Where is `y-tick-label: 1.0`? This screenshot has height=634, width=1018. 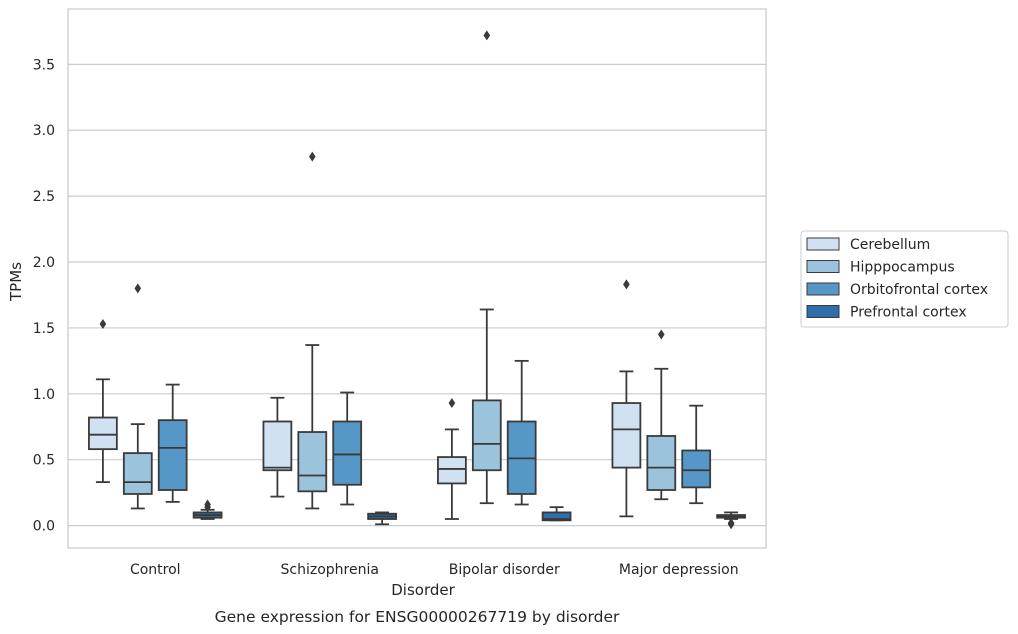
y-tick-label: 1.0 is located at coordinates (44, 395).